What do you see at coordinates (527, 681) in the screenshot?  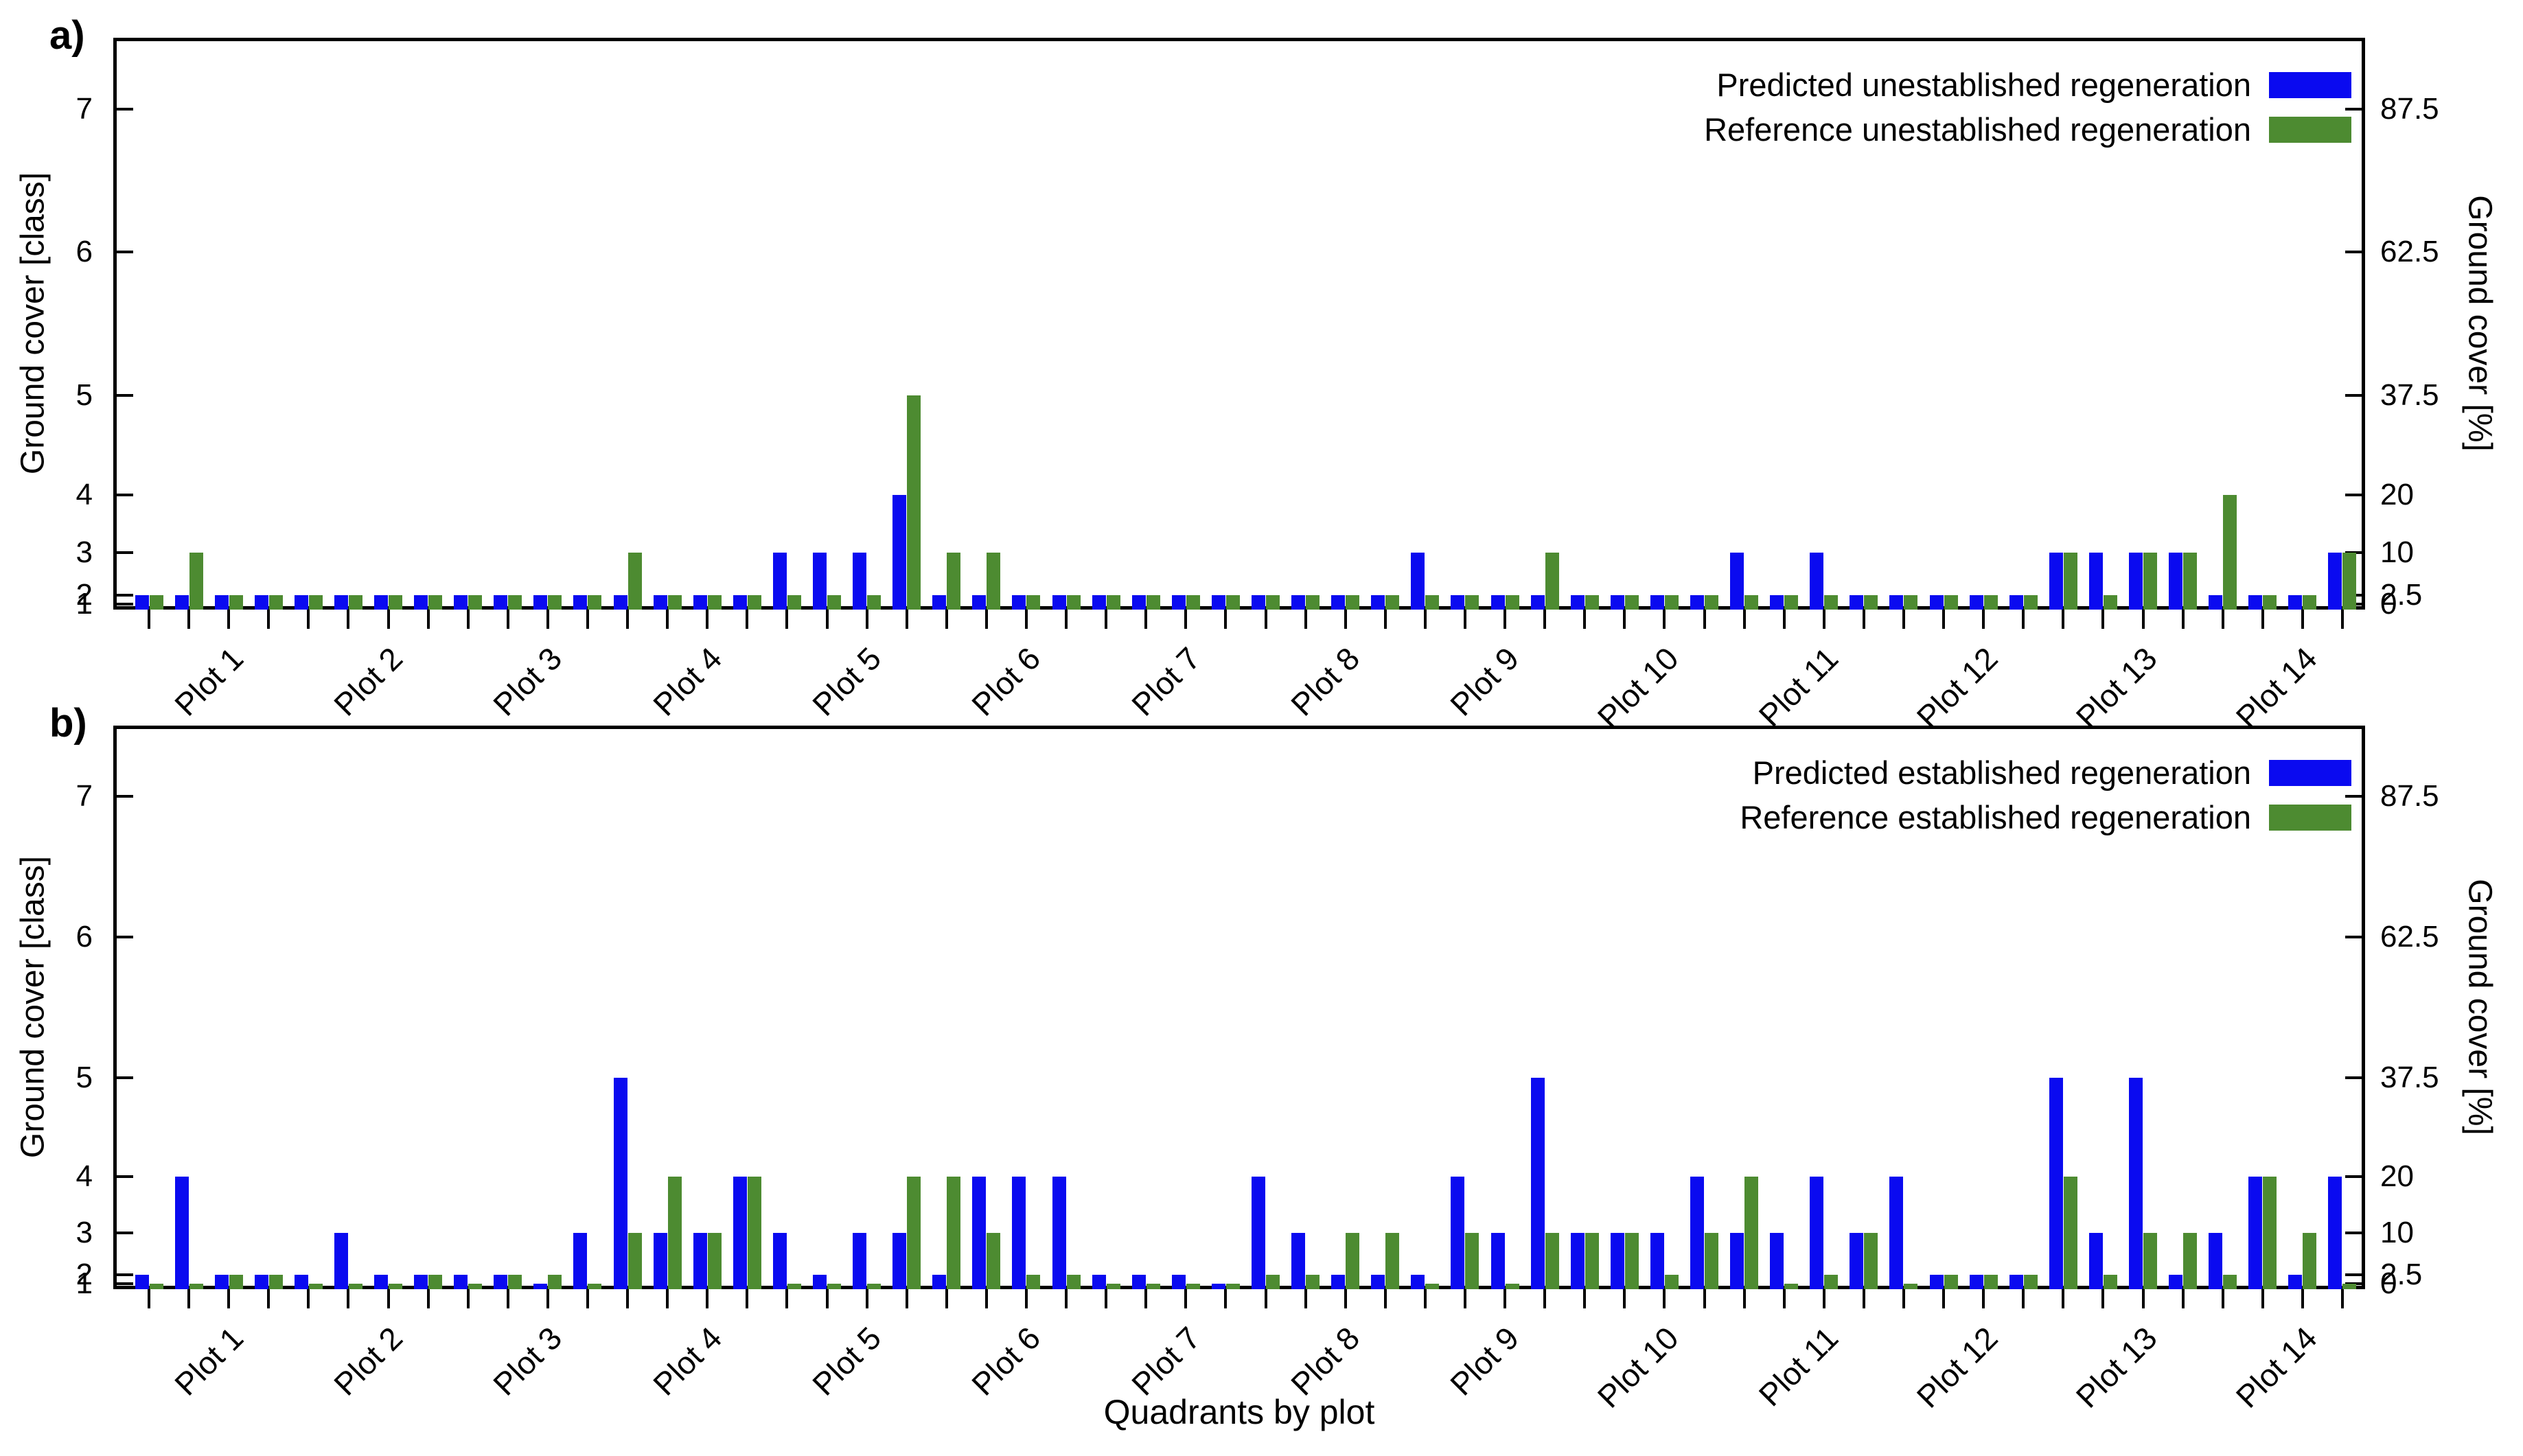 I see `x-plot-label: Plot 3` at bounding box center [527, 681].